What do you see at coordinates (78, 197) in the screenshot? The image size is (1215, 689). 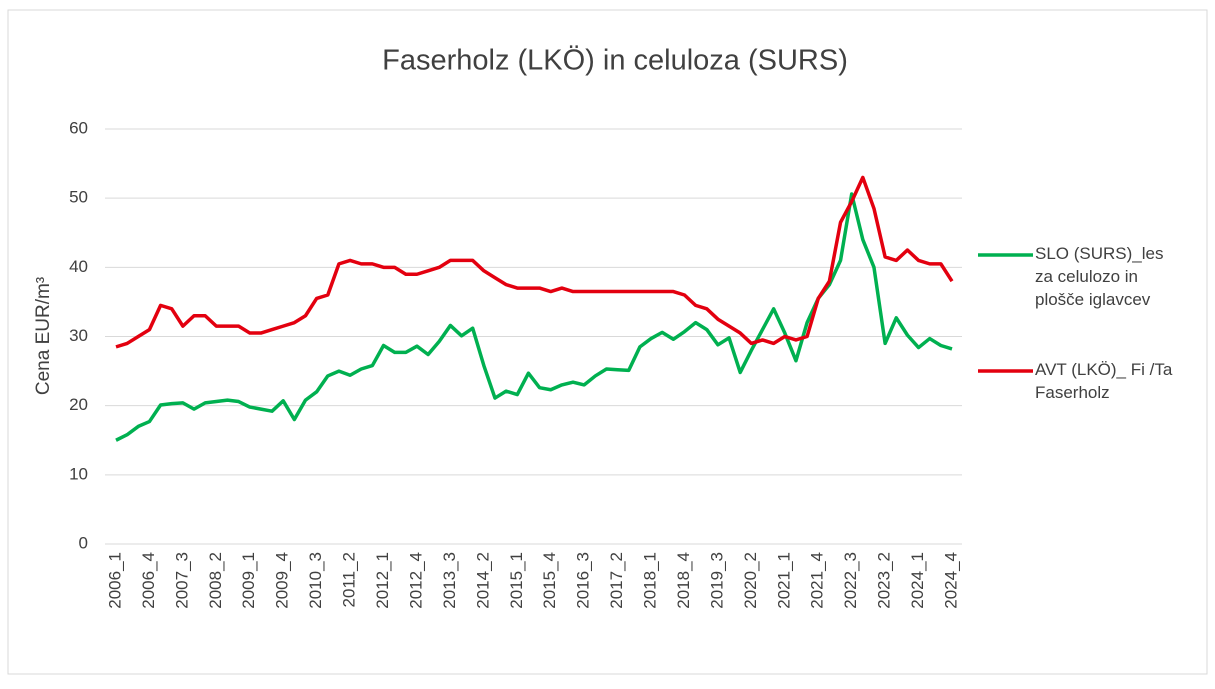 I see `y-tick-label: 50` at bounding box center [78, 197].